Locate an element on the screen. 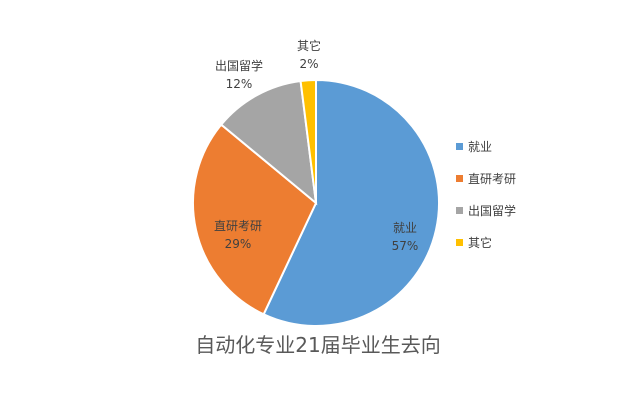 The height and width of the screenshot is (404, 633). data-label-category-2: 直研考研 is located at coordinates (238, 226).